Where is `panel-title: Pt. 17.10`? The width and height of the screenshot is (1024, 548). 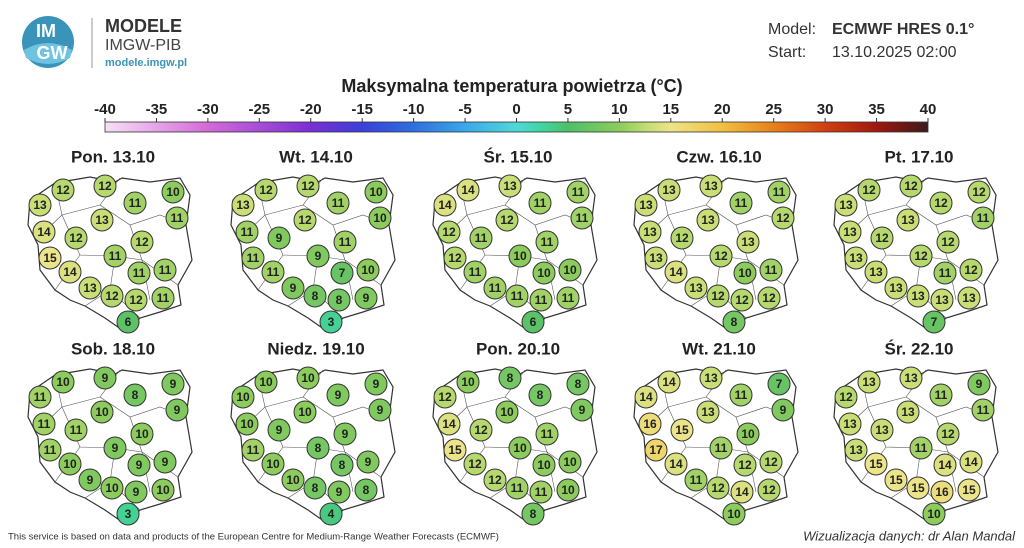
panel-title: Pt. 17.10 is located at coordinates (919, 156).